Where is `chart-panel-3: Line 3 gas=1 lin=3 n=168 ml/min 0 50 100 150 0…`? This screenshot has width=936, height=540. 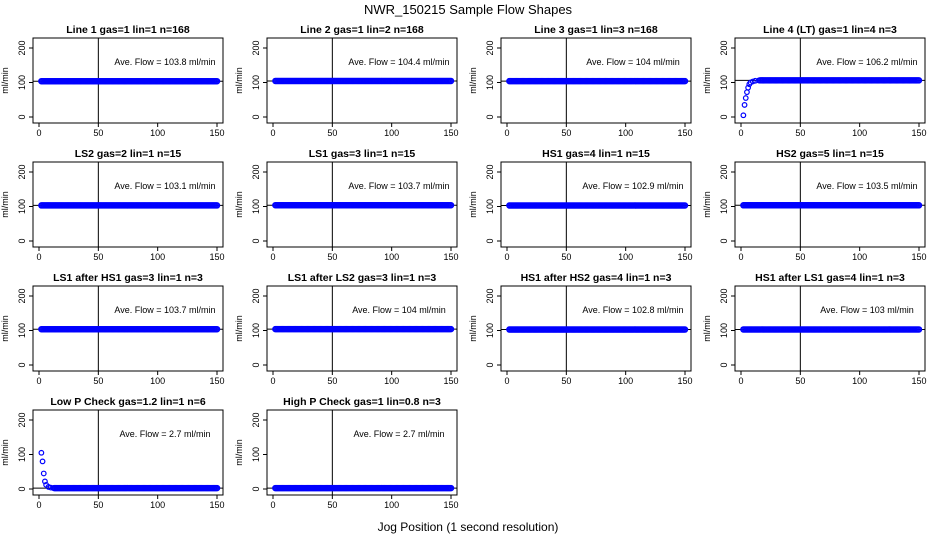 chart-panel-3: Line 3 gas=1 lin=3 n=168 ml/min 0 50 100 150 0… is located at coordinates (580, 81).